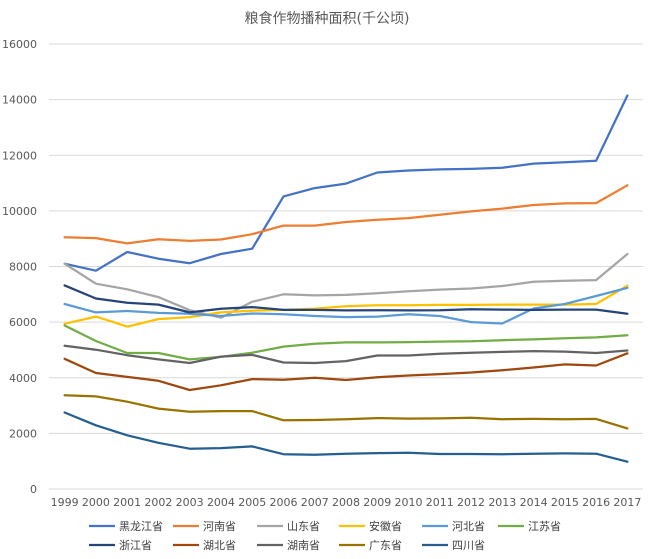  Describe the element at coordinates (23, 433) in the screenshot. I see `y-tick-label: 2000` at that location.